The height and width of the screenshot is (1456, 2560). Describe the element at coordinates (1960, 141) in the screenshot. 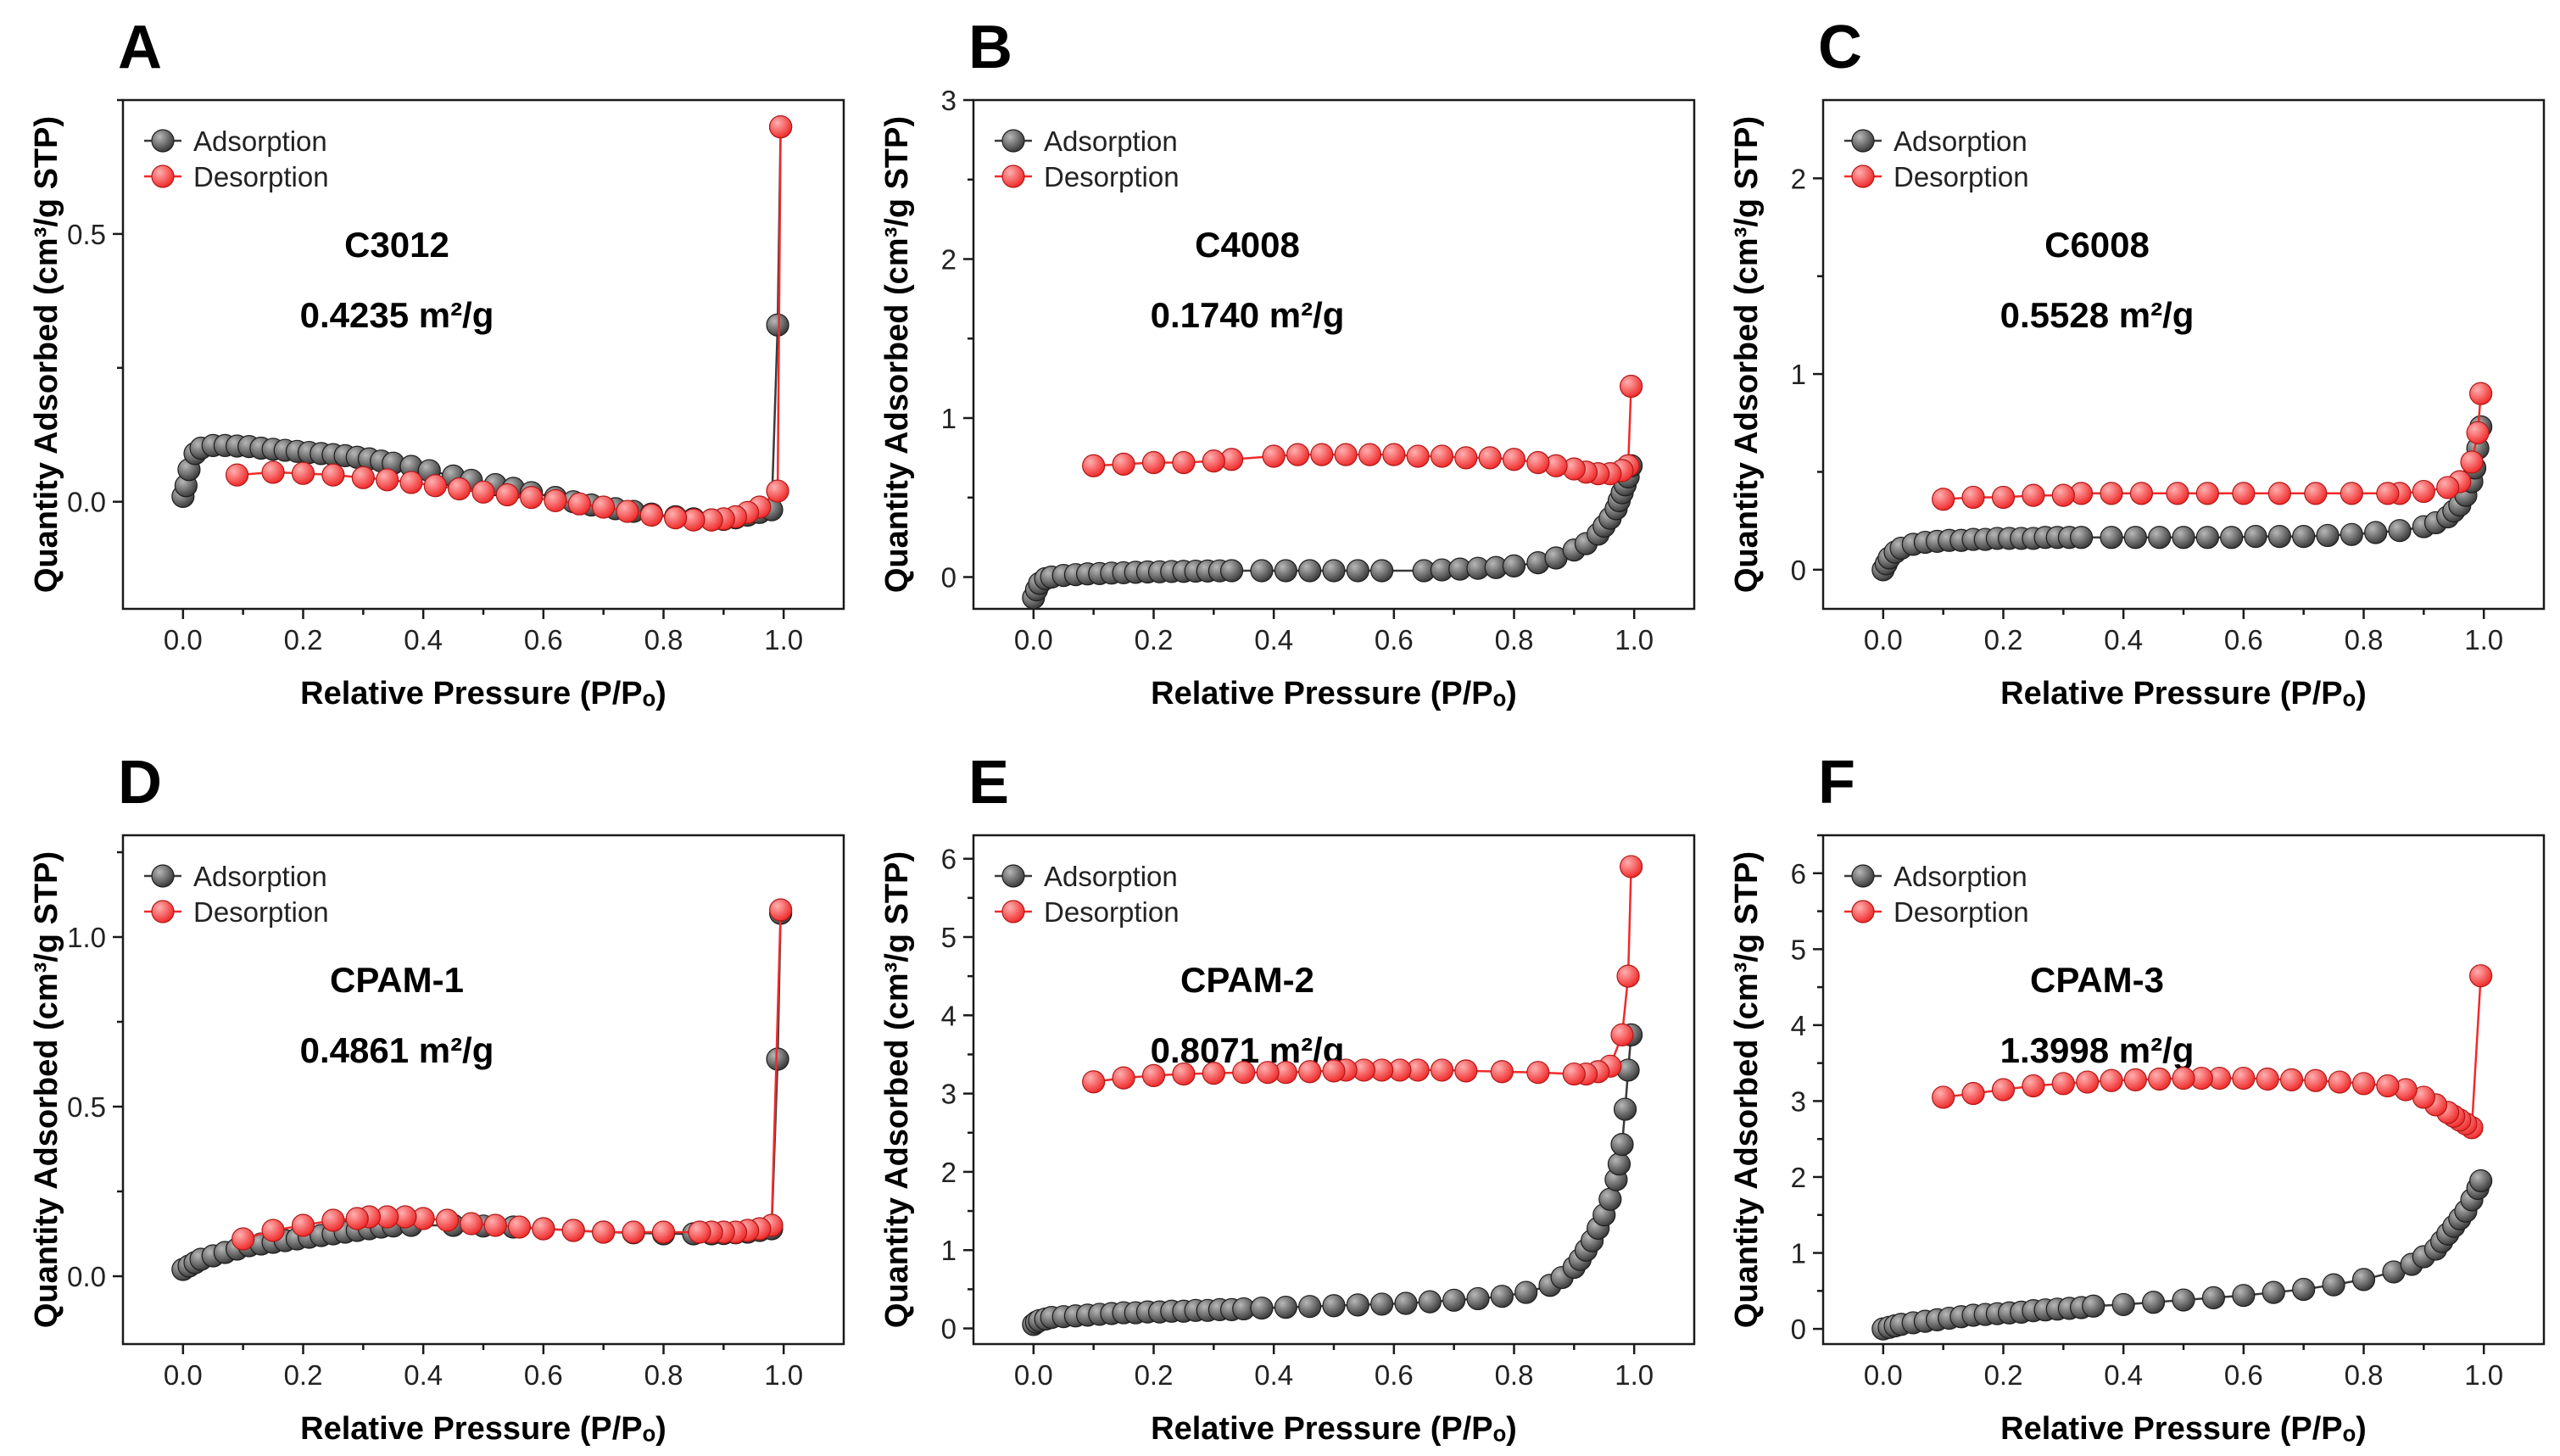

I see `legend-label-adsorption: Adsorption` at that location.